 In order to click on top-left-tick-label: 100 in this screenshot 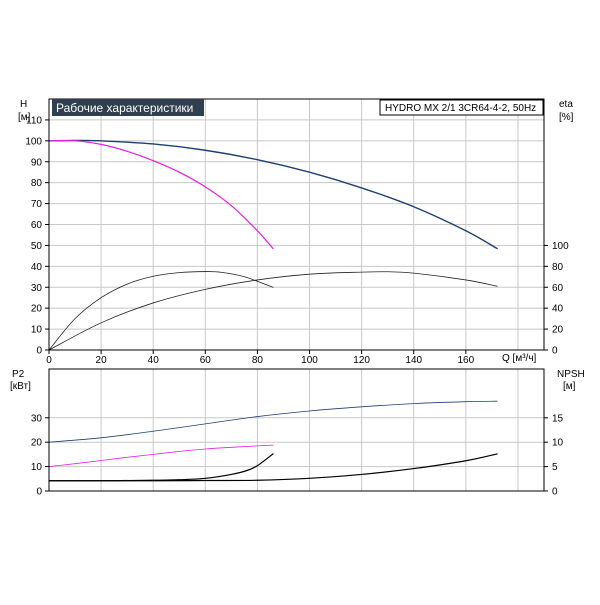, I will do `click(33, 141)`.